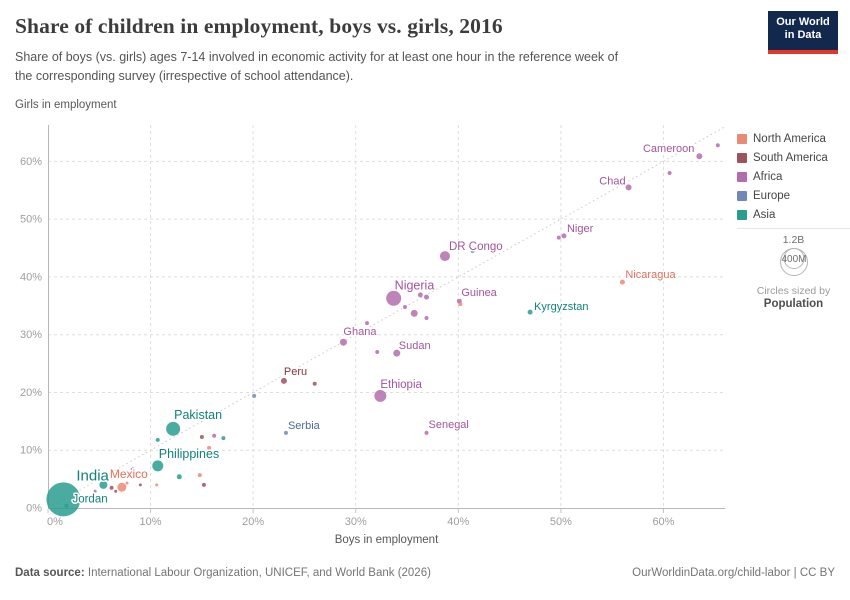 The width and height of the screenshot is (850, 600). What do you see at coordinates (173, 428) in the screenshot?
I see `data-point-pakistan` at bounding box center [173, 428].